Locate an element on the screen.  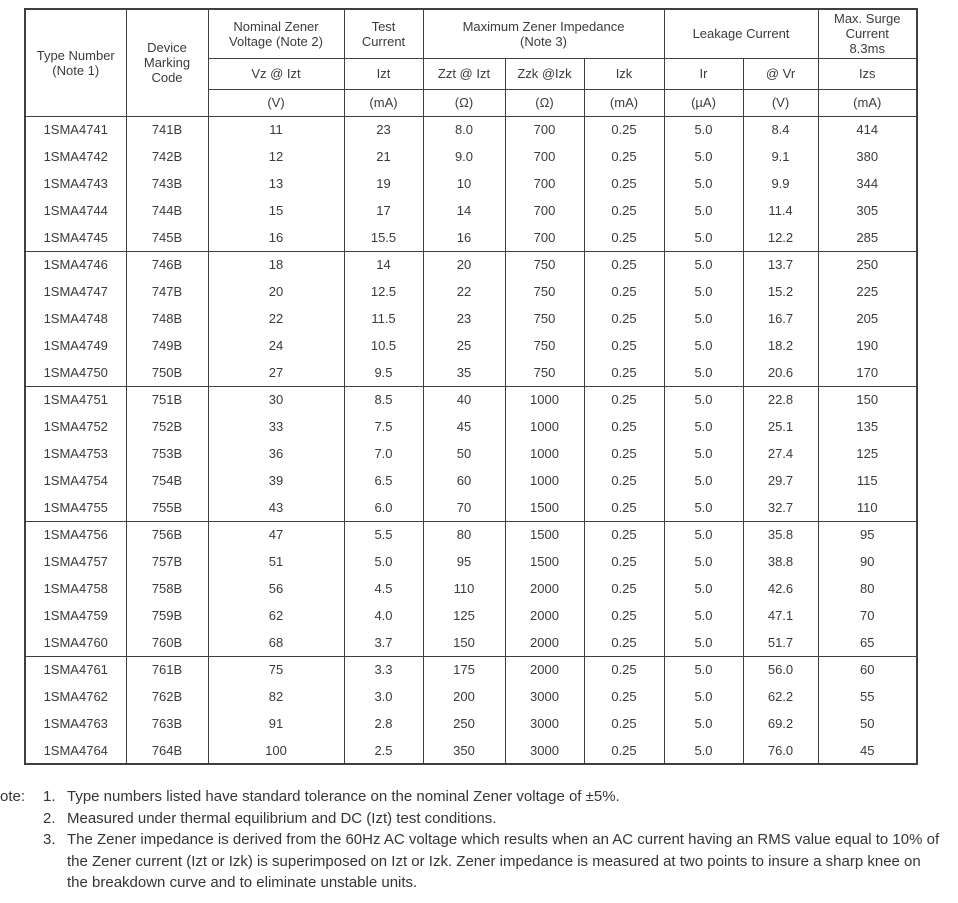
table-cell: 1SMA4752 is located at coordinates (75, 426).